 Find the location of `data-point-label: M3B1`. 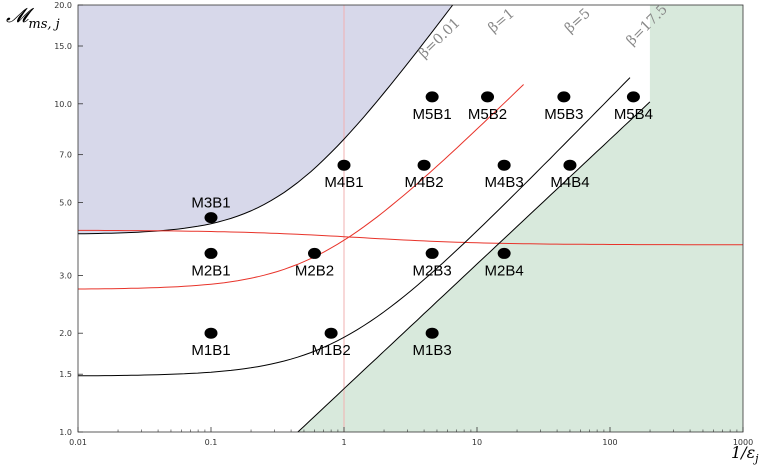

data-point-label: M3B1 is located at coordinates (210, 203).